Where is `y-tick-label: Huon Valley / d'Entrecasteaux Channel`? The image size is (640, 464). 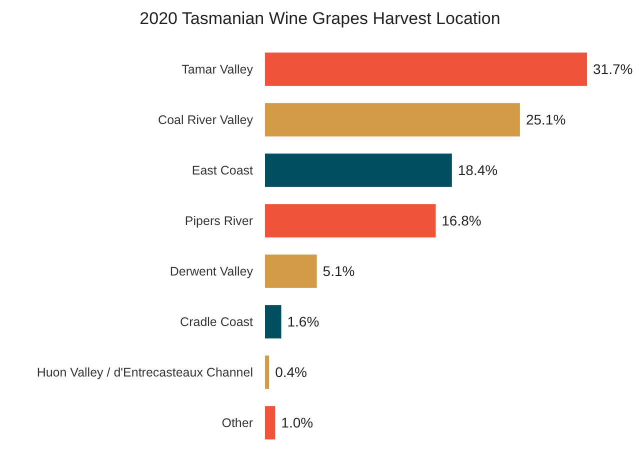 y-tick-label: Huon Valley / d'Entrecasteaux Channel is located at coordinates (144, 373).